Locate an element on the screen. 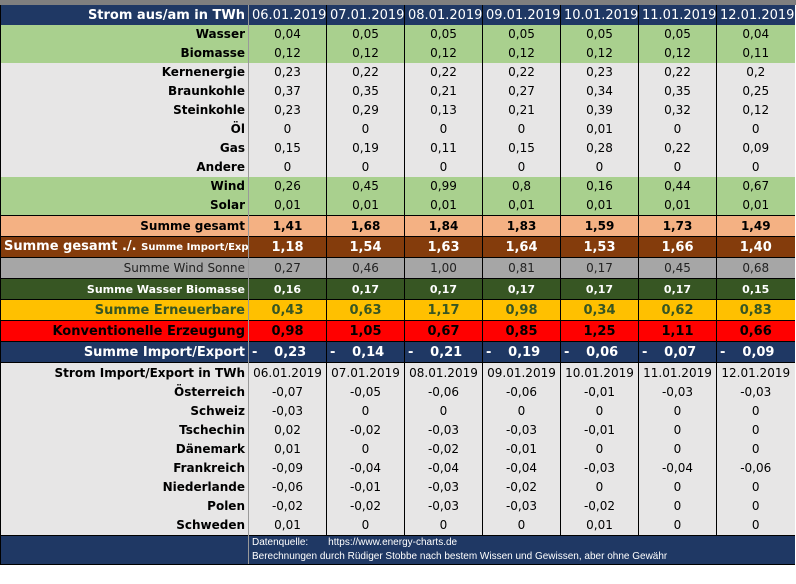 The image size is (796, 584). value-cell: 0,16 is located at coordinates (599, 186).